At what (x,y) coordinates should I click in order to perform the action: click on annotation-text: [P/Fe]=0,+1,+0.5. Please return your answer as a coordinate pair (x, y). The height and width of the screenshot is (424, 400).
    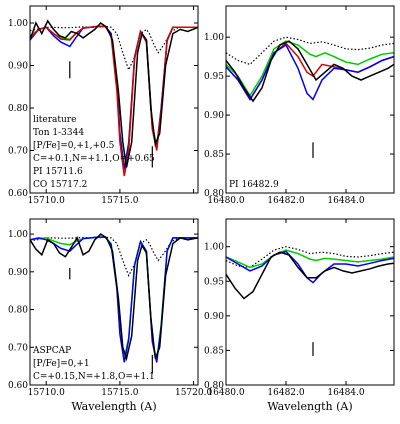
    Looking at the image, I should click on (74, 146).